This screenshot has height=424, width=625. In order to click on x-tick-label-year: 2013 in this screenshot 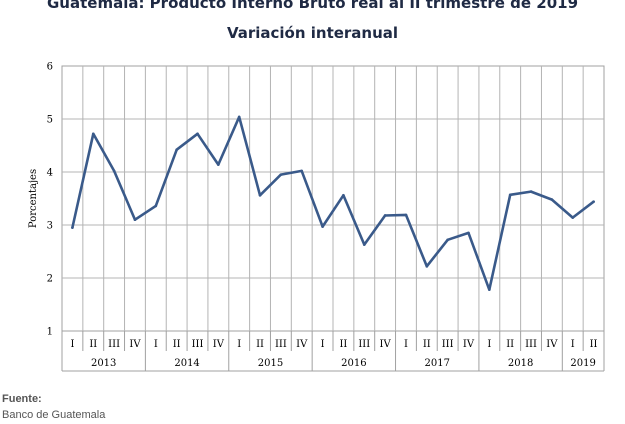, I will do `click(103, 363)`.